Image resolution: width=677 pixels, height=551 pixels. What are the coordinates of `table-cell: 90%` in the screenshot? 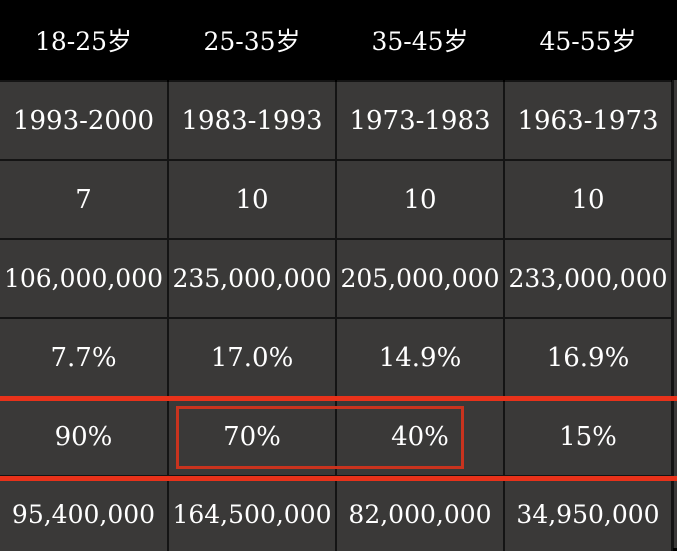 It's located at (84, 436).